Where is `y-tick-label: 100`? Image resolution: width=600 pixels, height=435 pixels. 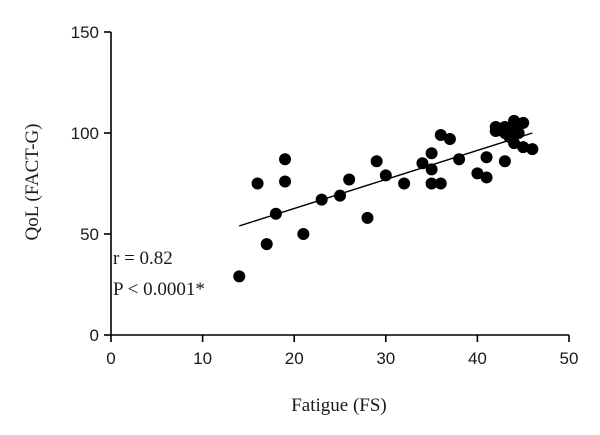
y-tick-label: 100 is located at coordinates (85, 133).